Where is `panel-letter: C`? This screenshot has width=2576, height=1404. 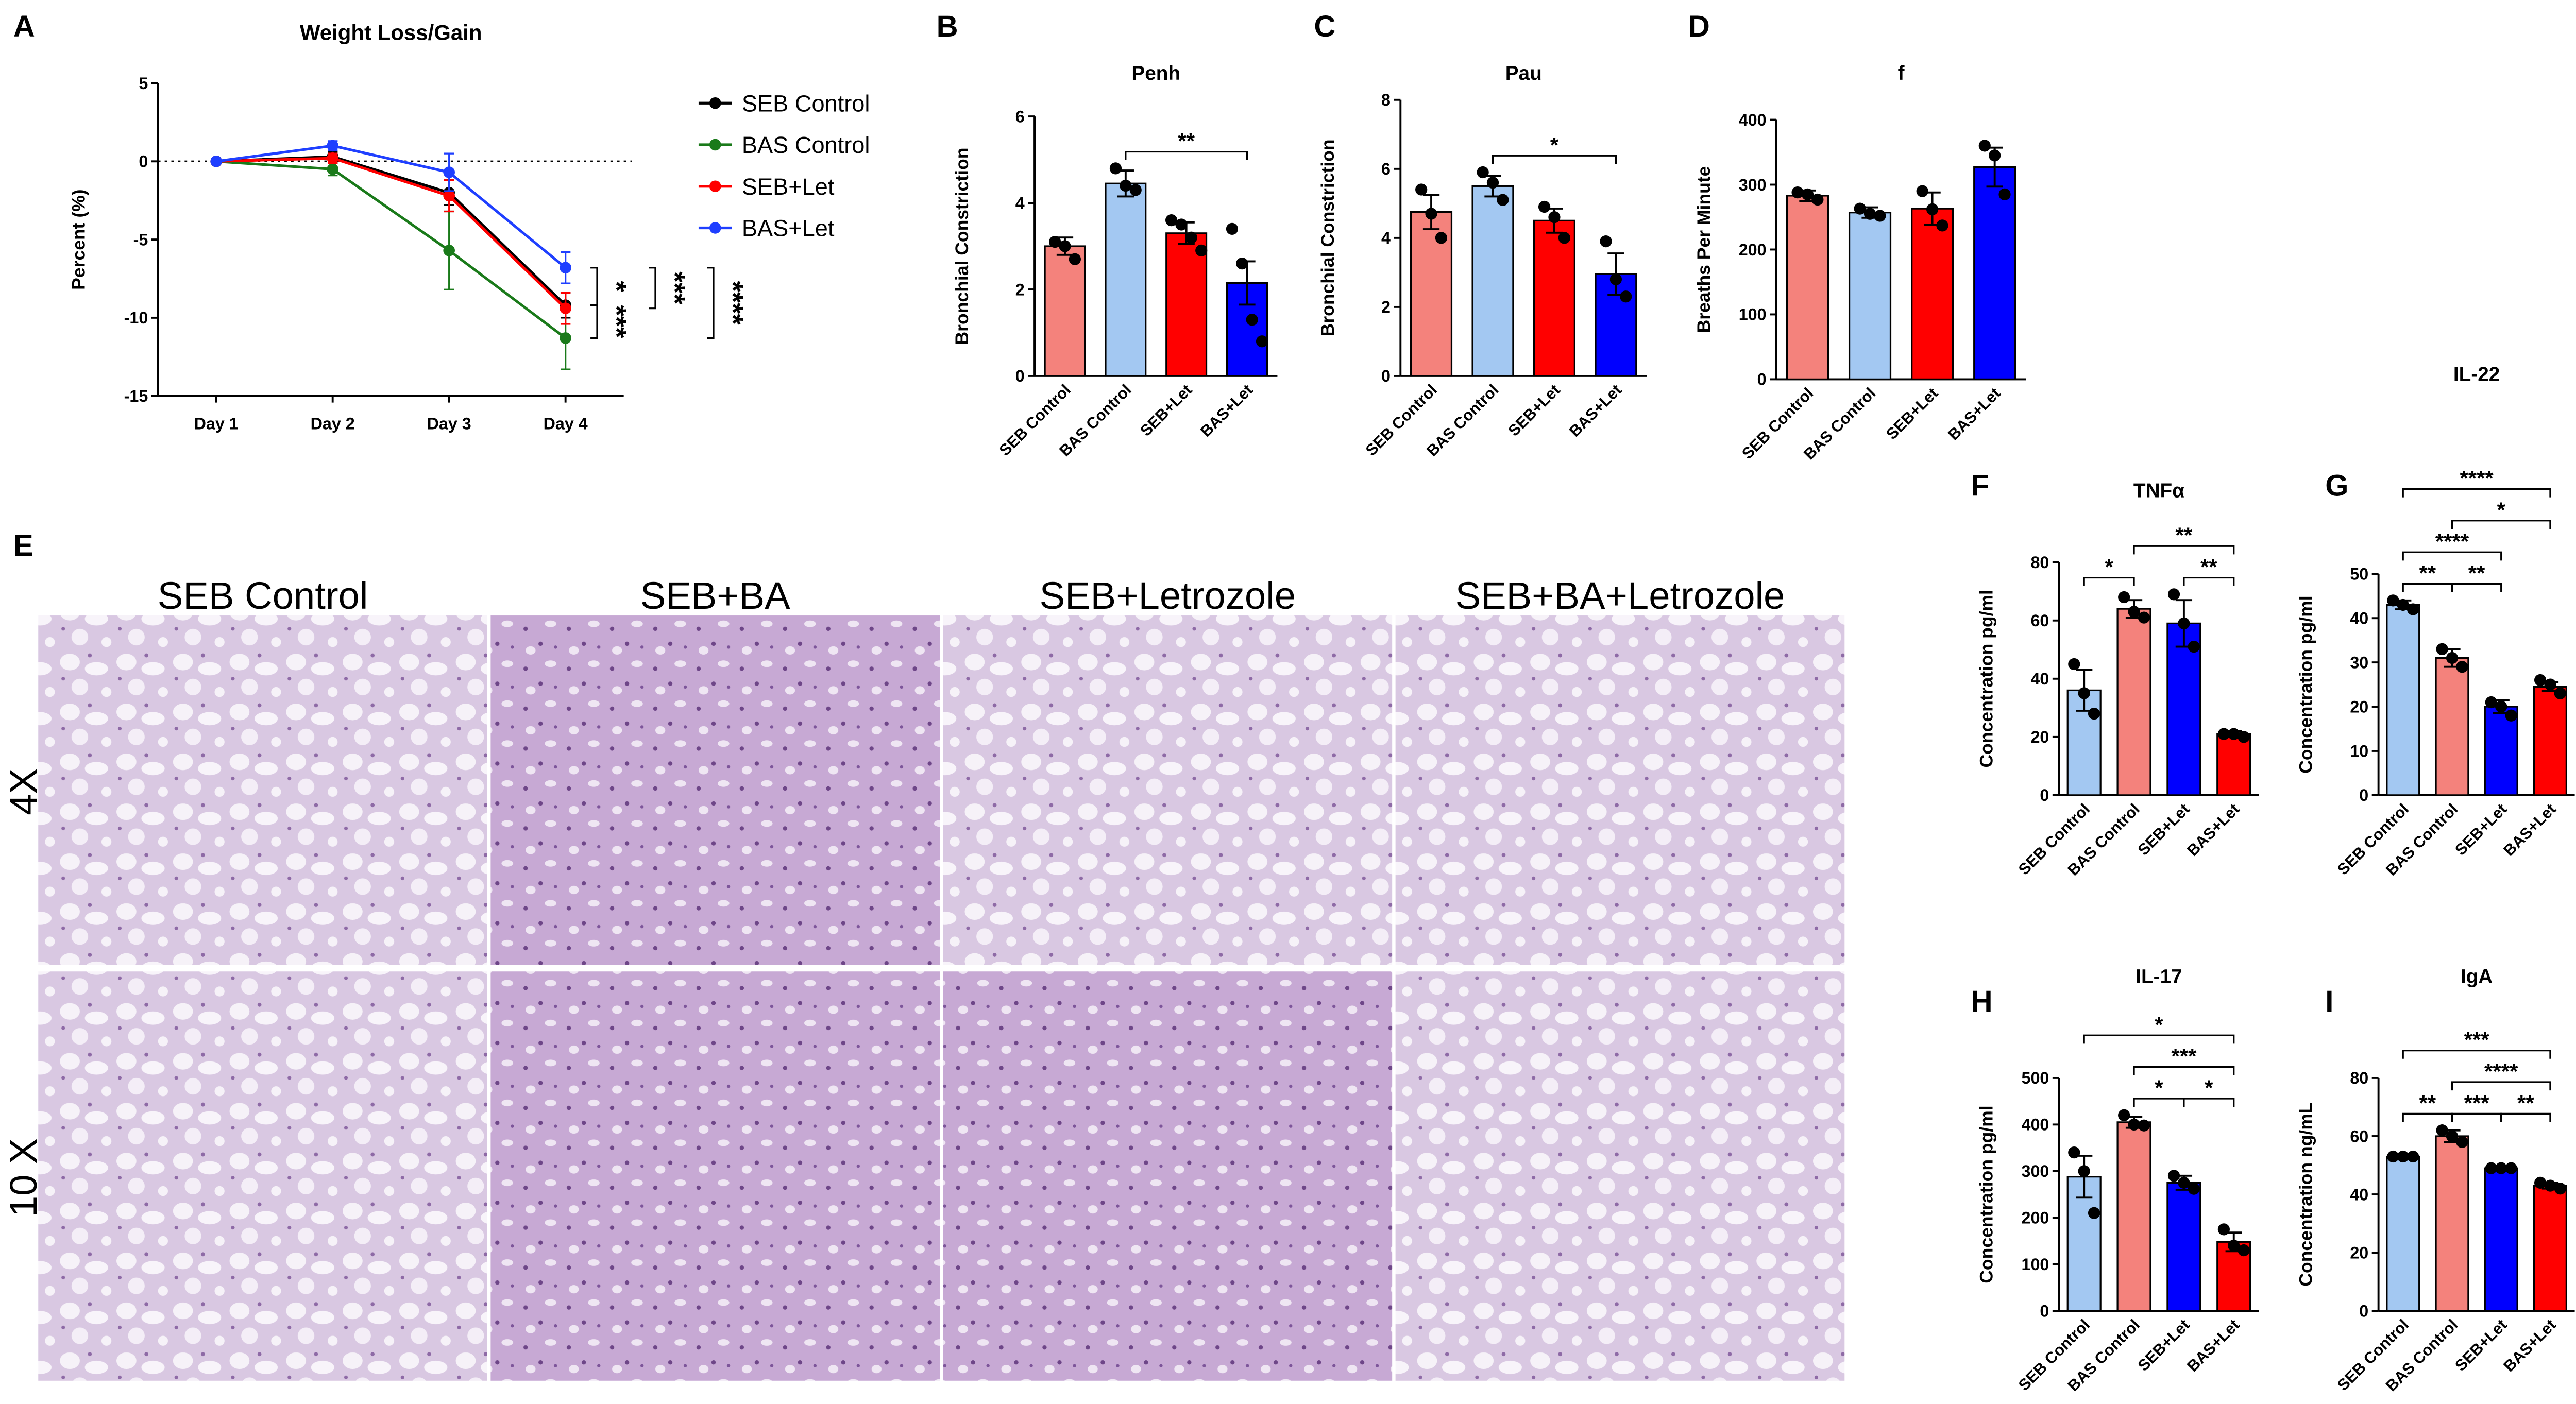
panel-letter: C is located at coordinates (1324, 26).